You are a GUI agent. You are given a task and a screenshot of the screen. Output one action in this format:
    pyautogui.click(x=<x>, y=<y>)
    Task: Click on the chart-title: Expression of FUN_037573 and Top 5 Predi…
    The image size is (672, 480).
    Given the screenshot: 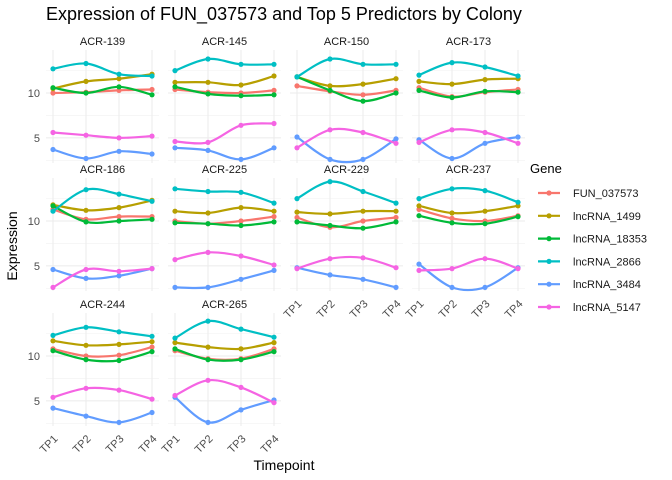 What is the action you would take?
    pyautogui.click(x=284, y=14)
    